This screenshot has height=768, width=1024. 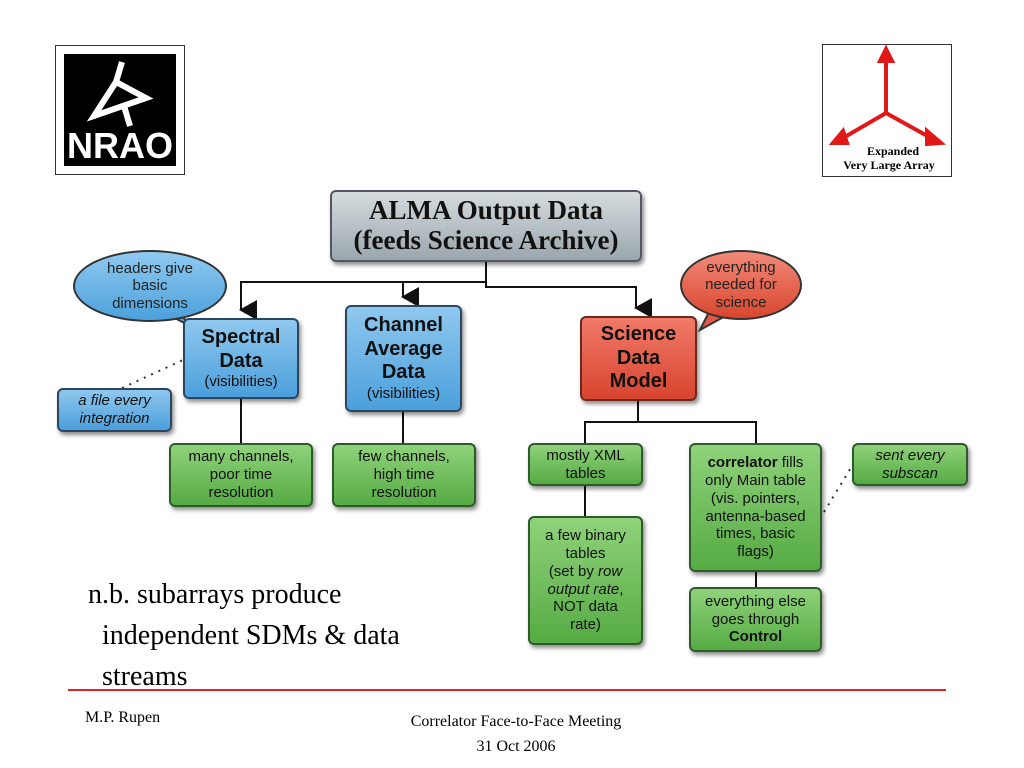 What do you see at coordinates (755, 516) in the screenshot?
I see `node-text: antenna-based` at bounding box center [755, 516].